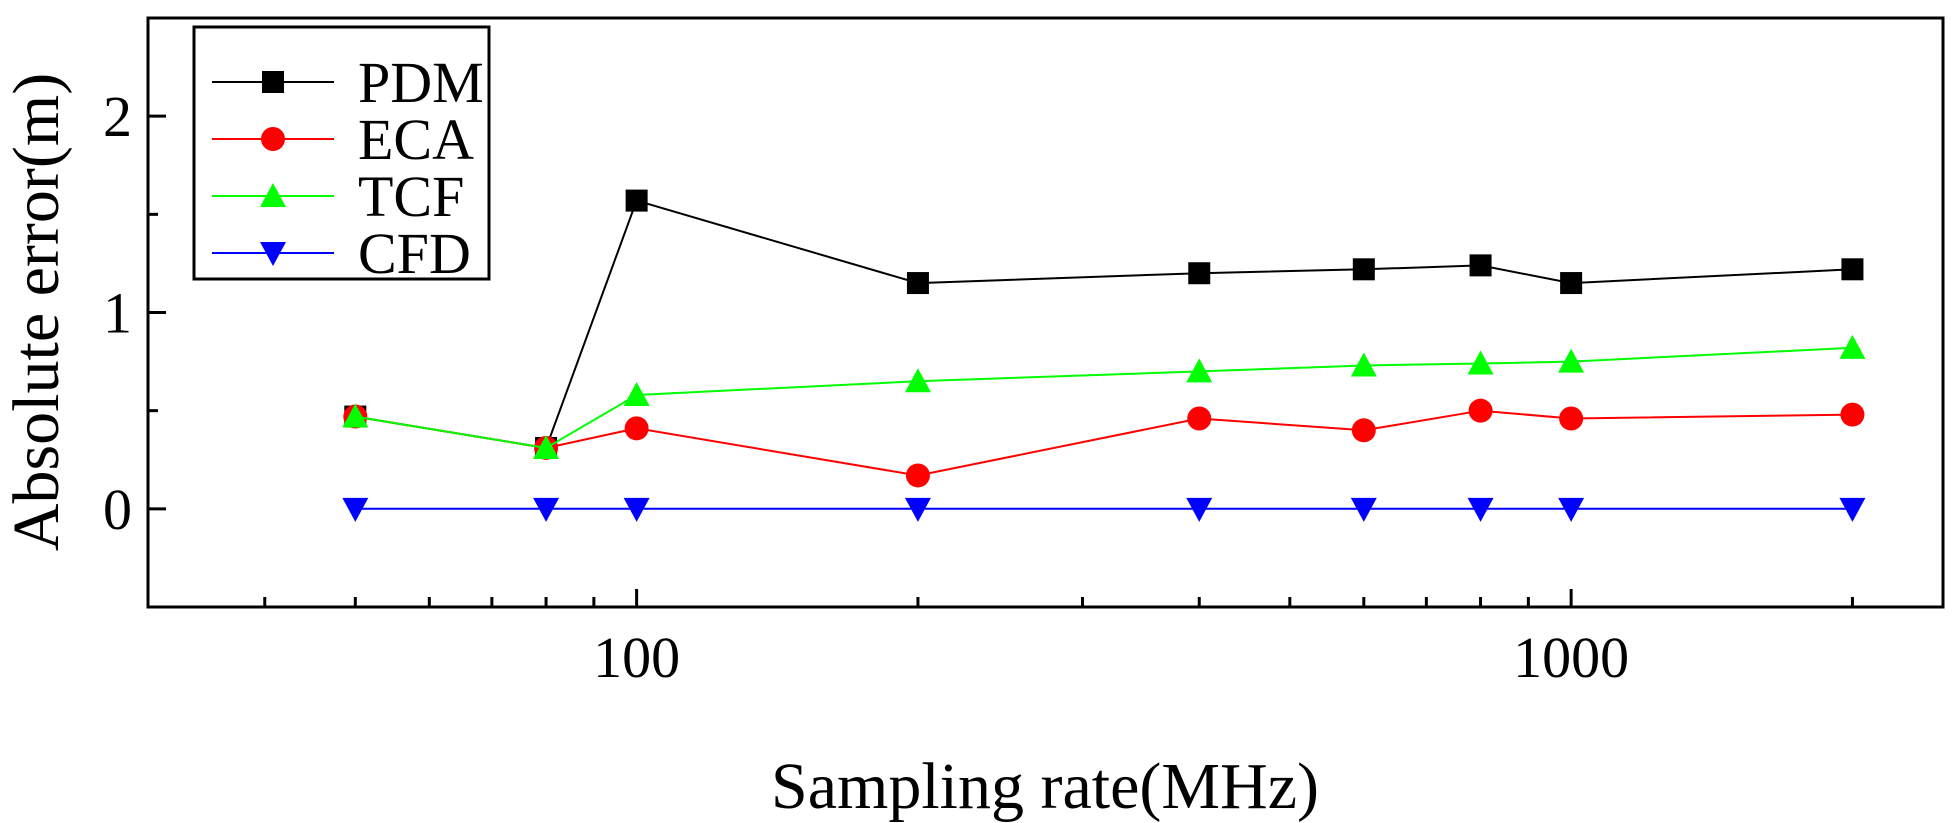 This screenshot has width=1958, height=823. I want to click on x-tick-label: 1000, so click(1571, 657).